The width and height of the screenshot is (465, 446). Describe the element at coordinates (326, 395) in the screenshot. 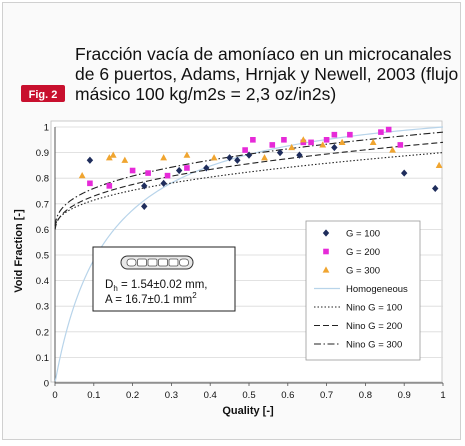

I see `x-tick-label: 0.7` at that location.